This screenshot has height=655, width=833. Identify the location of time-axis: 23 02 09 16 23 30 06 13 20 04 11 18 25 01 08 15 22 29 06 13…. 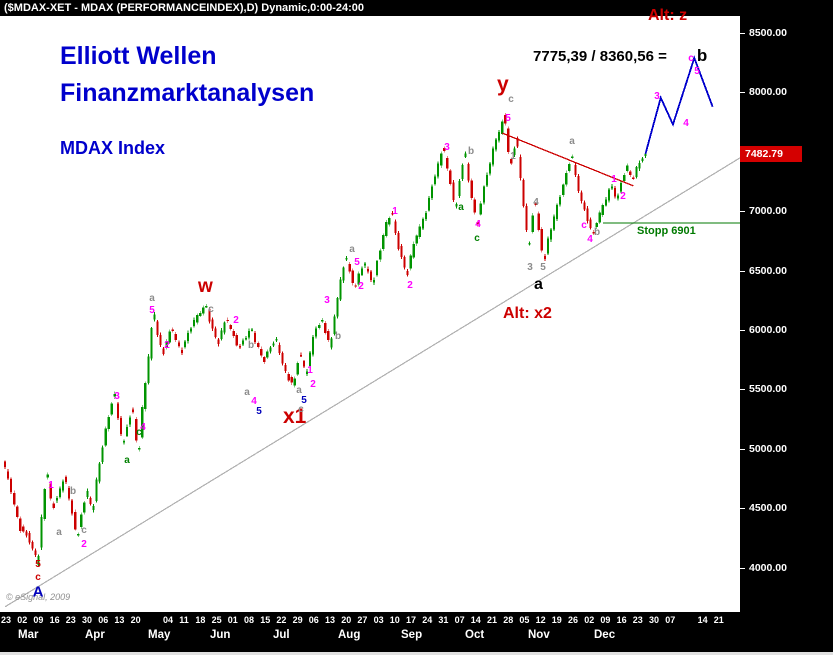
(416, 633).